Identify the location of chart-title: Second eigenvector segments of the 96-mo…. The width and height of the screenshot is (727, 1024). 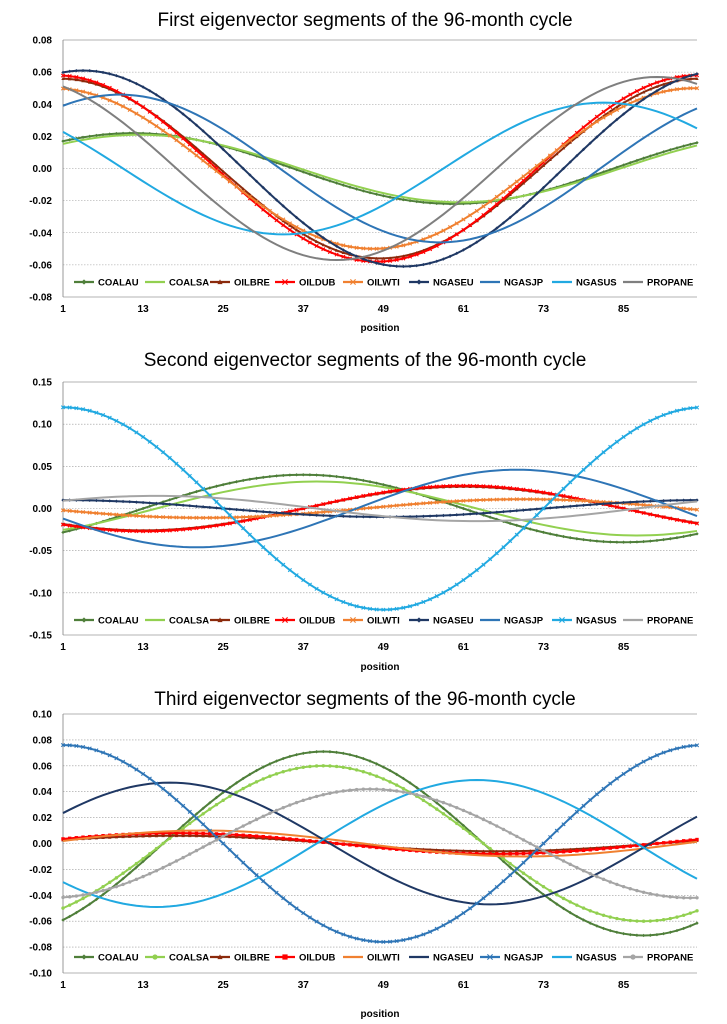
(365, 360).